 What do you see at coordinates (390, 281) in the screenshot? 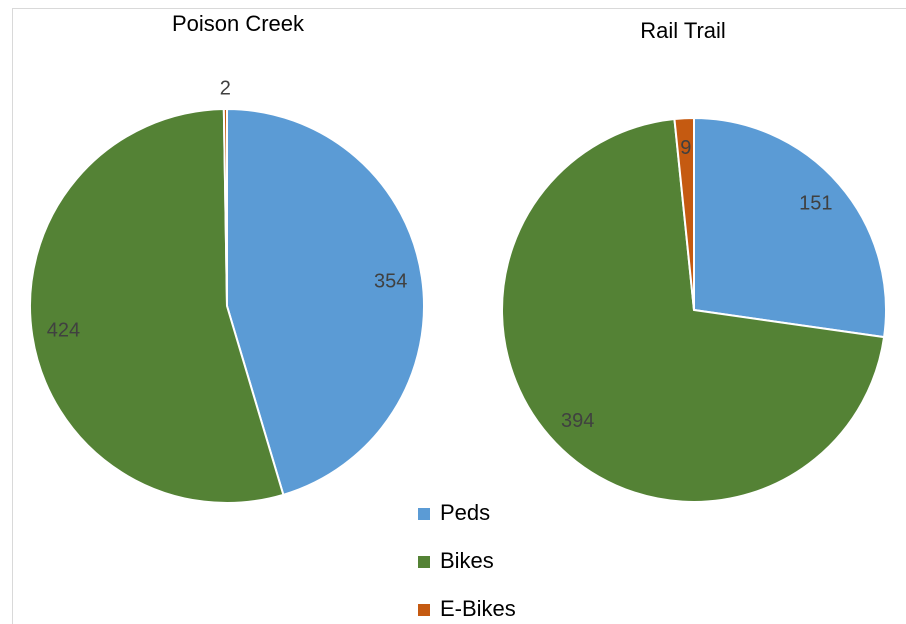
I see `data-label: 354` at bounding box center [390, 281].